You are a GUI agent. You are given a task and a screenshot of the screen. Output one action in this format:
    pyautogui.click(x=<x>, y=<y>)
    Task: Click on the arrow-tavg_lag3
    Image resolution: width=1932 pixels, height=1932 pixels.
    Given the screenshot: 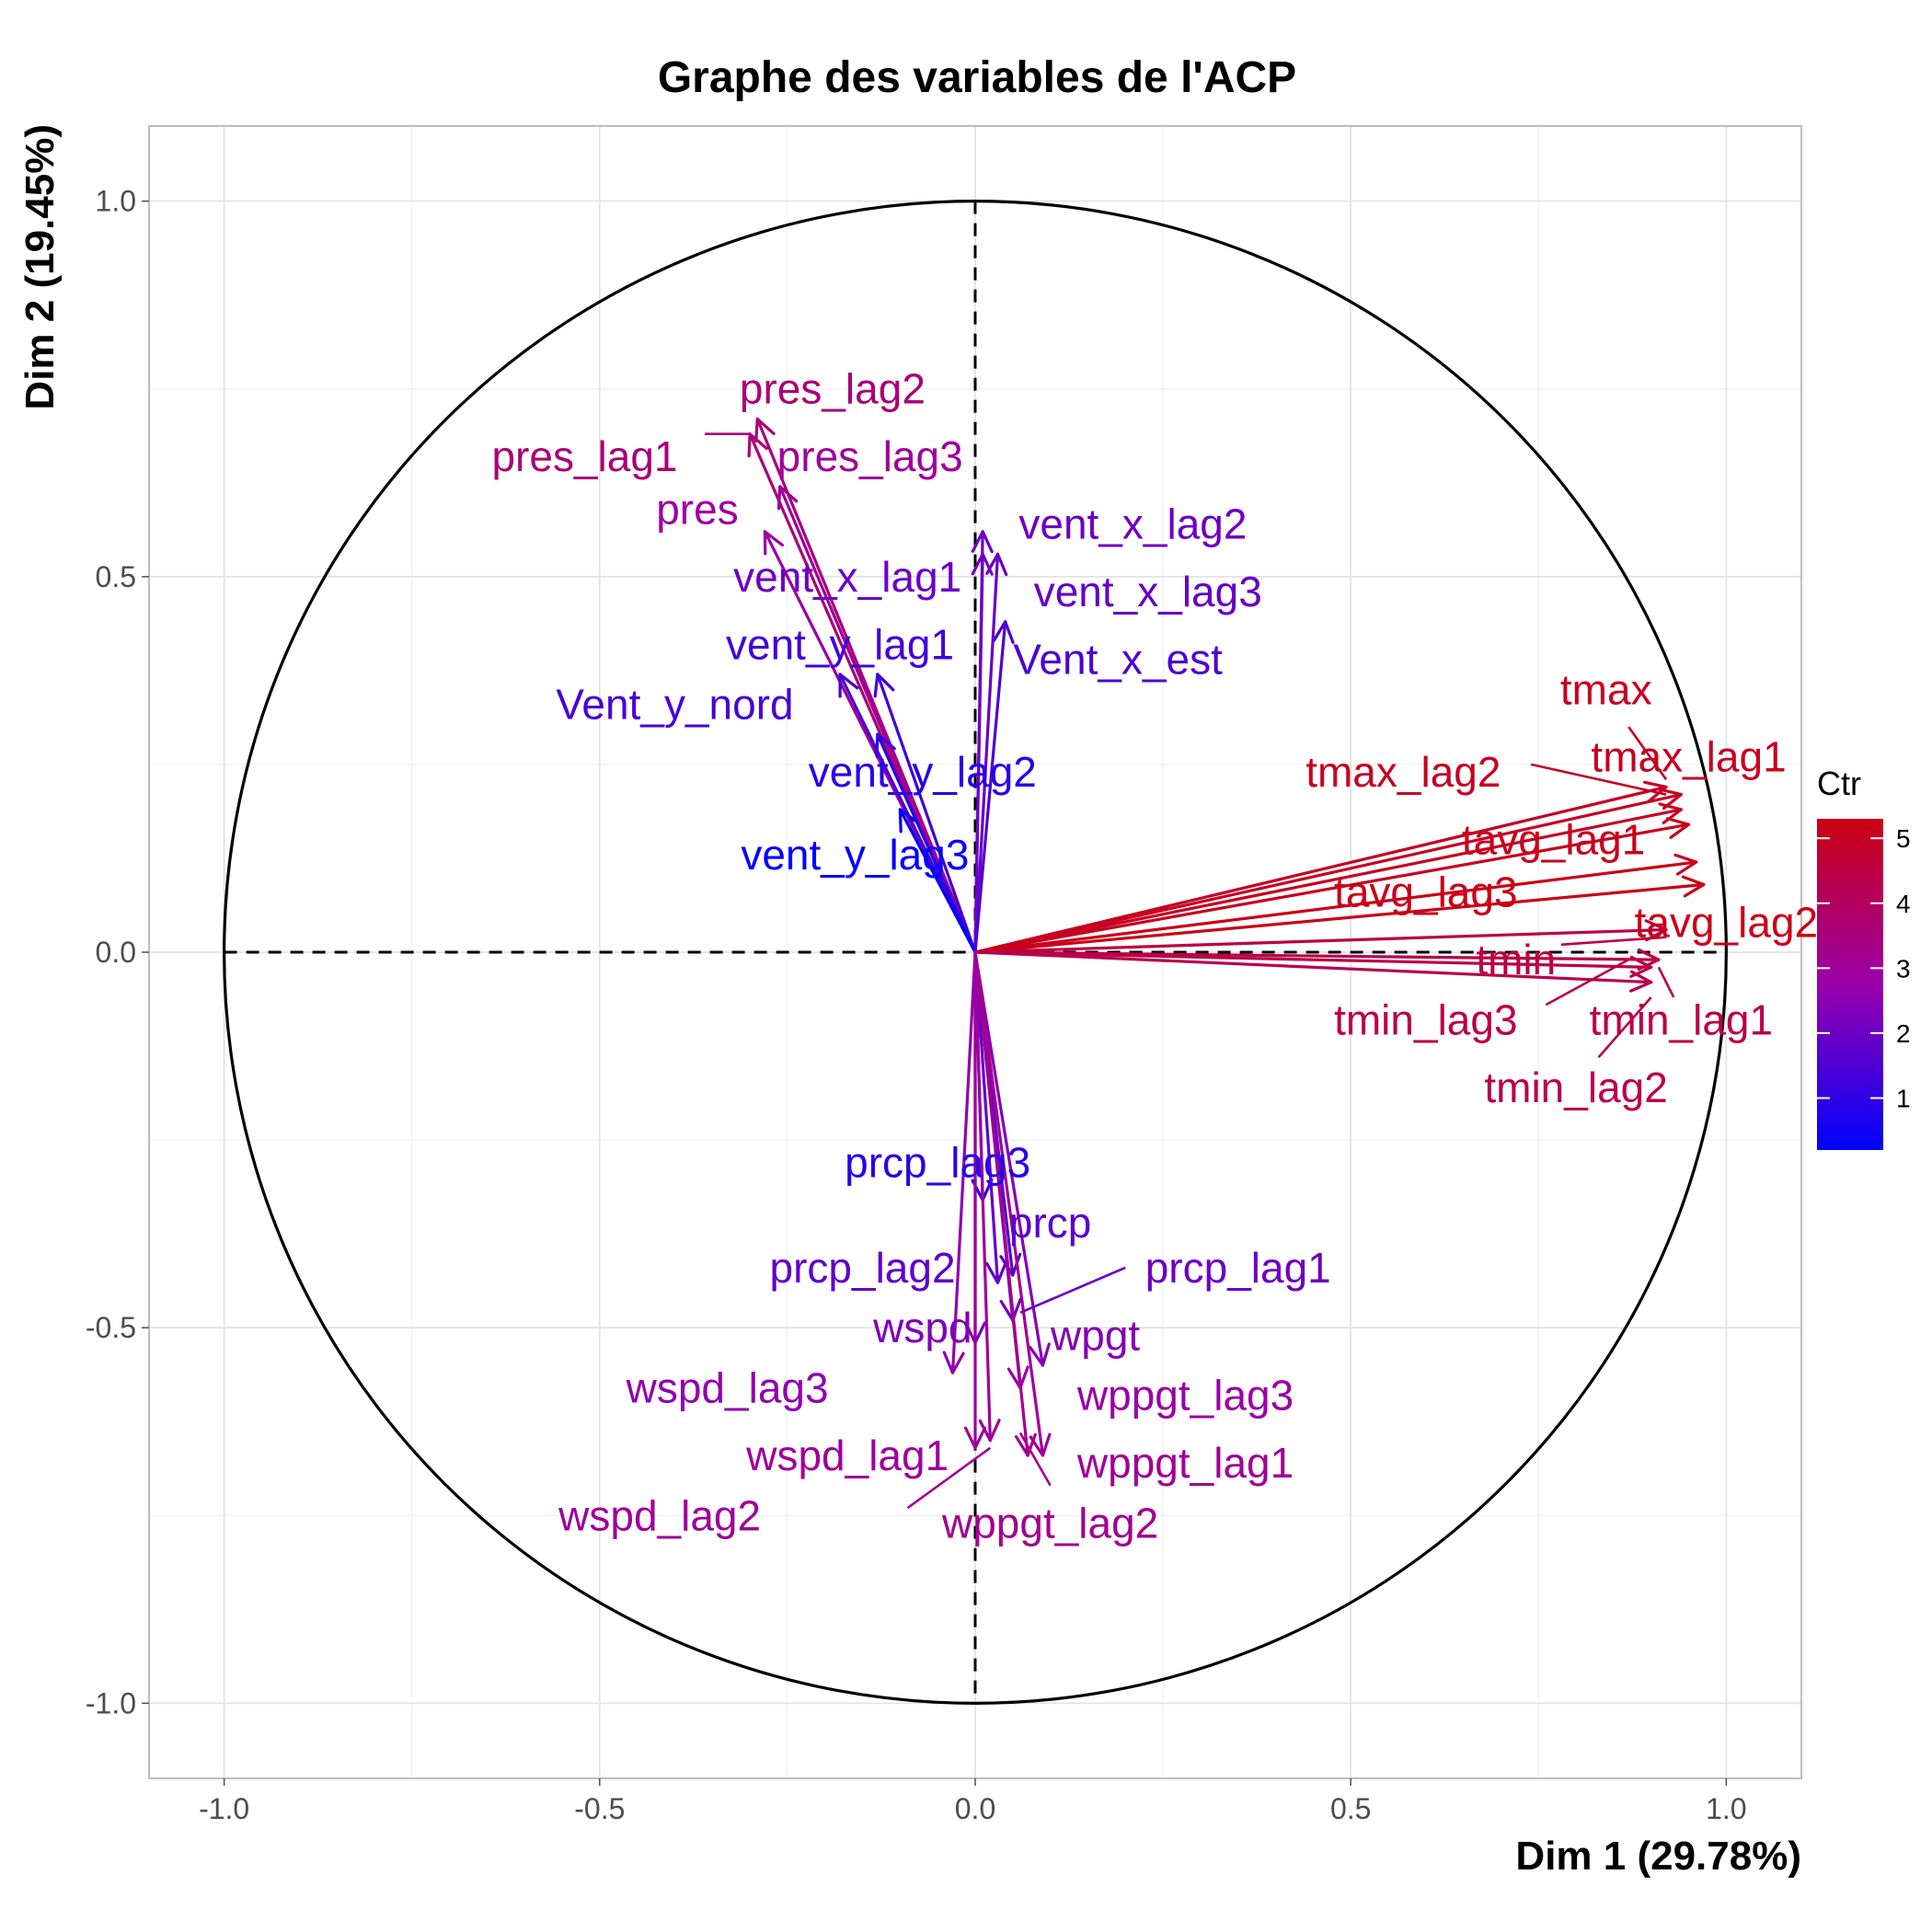 What is the action you would take?
    pyautogui.click(x=1335, y=903)
    